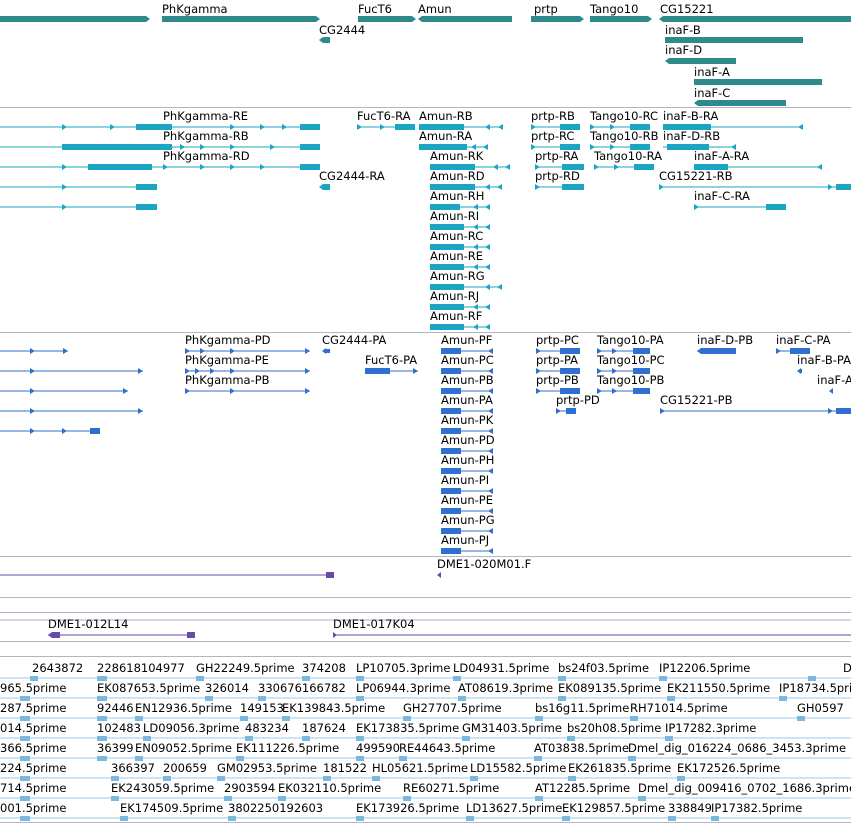  I want to click on gene-feature-inaf-a, so click(758, 82).